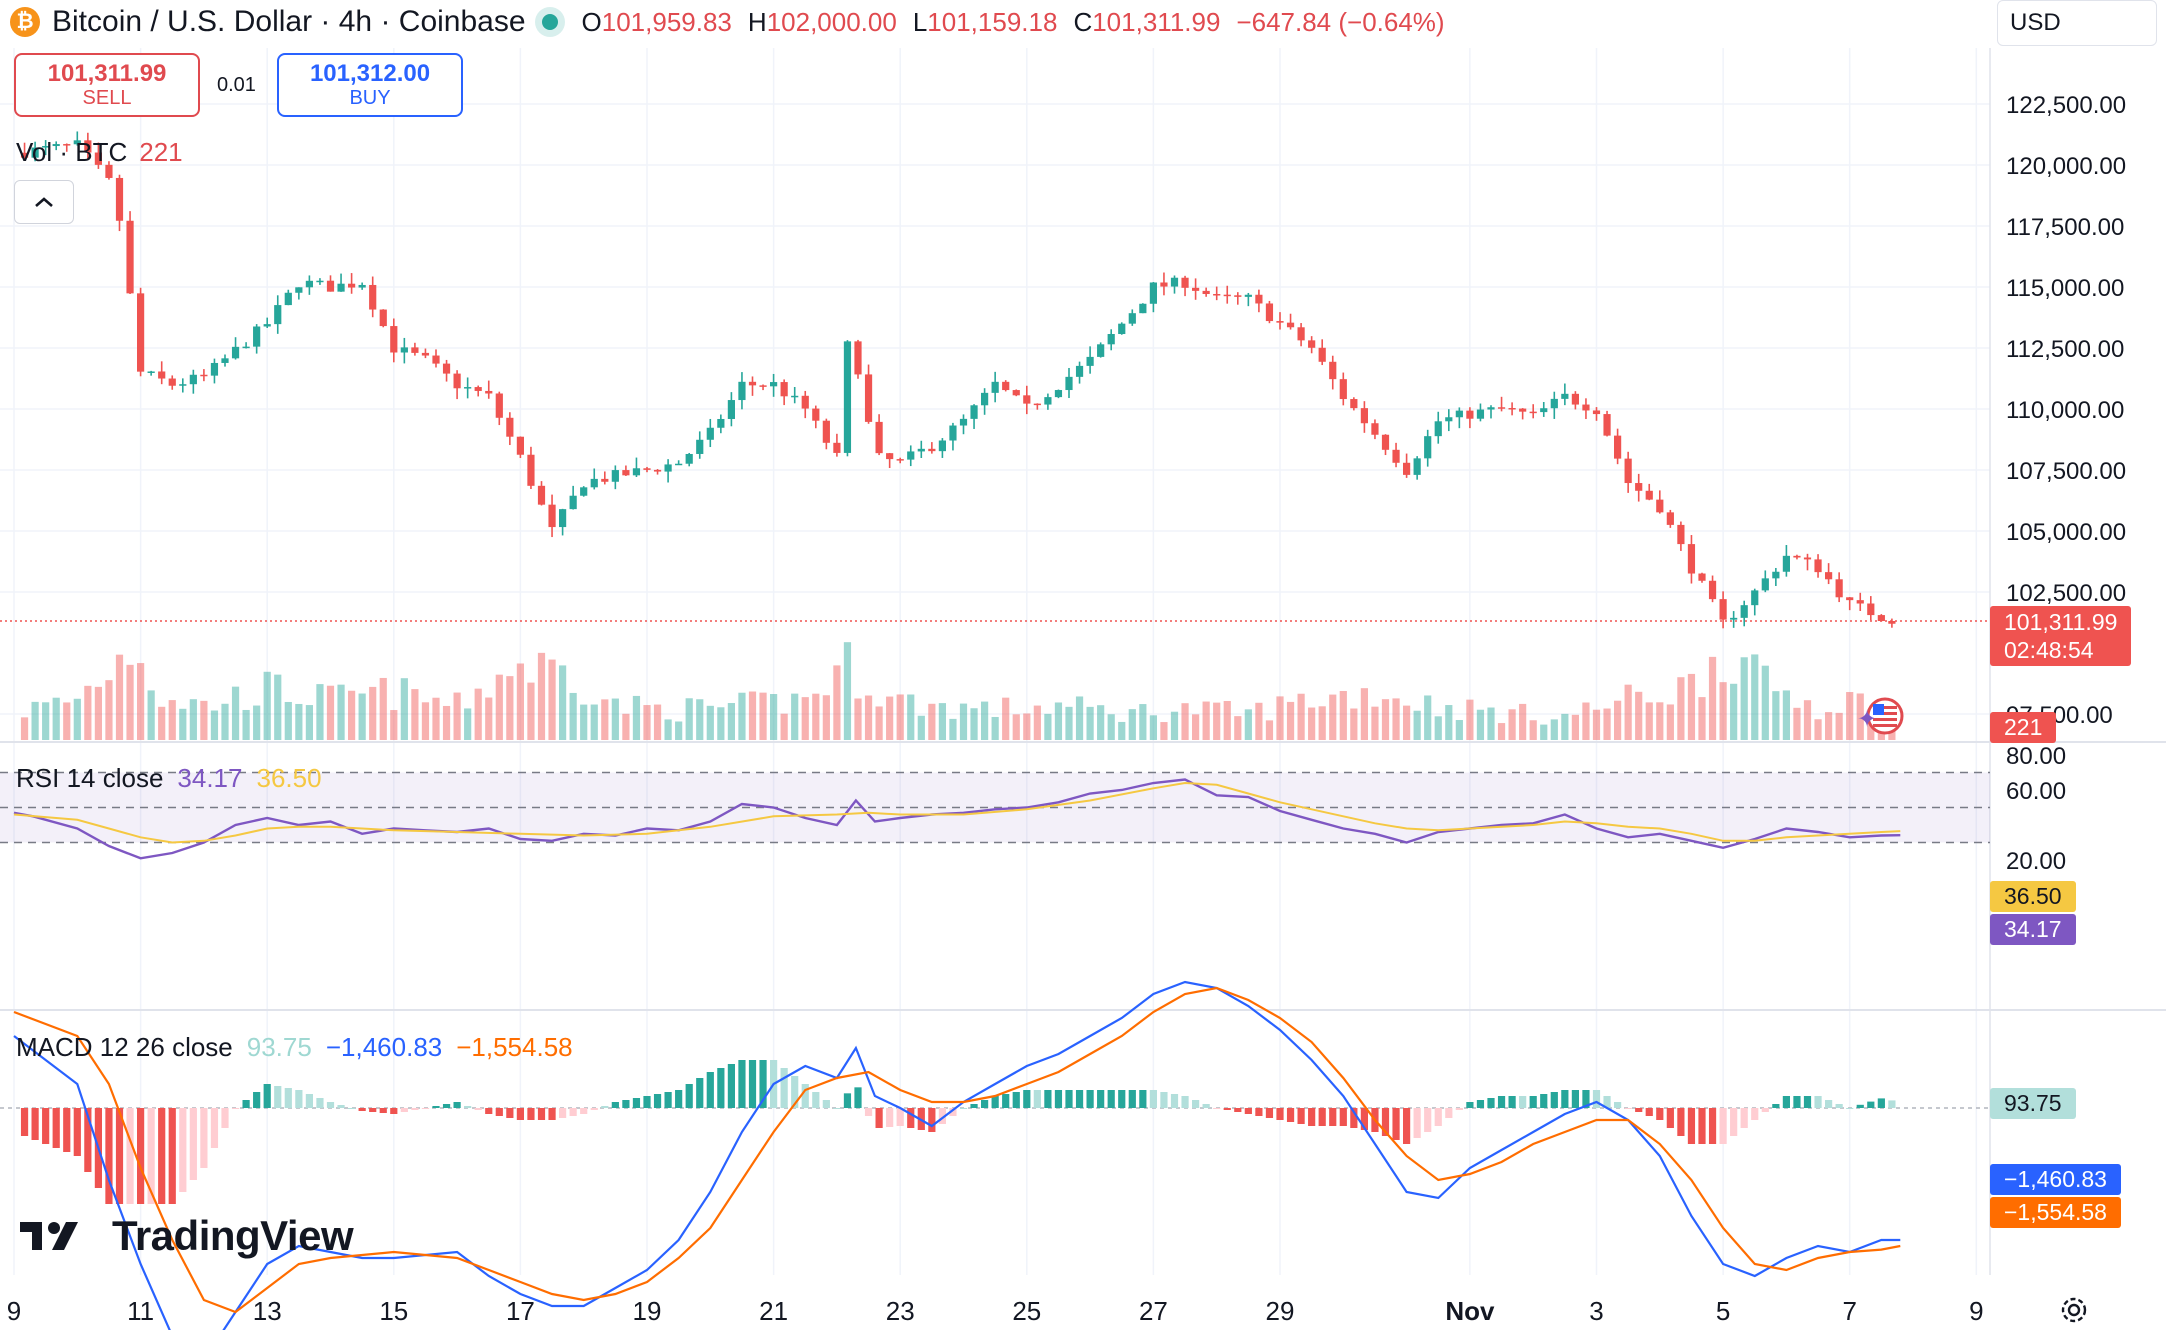  I want to click on buy-button: 101,312.00 BUY, so click(370, 85).